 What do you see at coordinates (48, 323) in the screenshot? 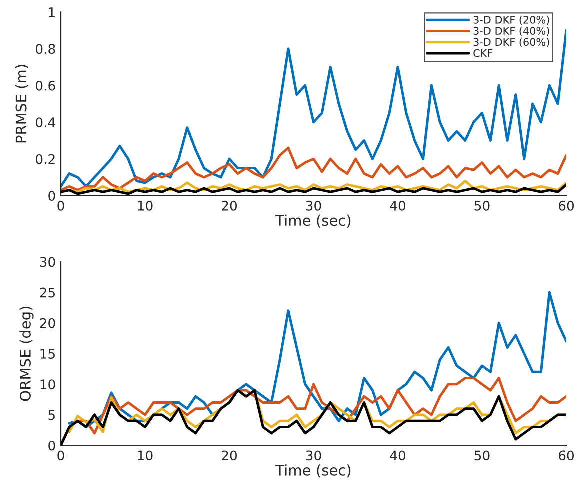
I see `y-tick-label: 20` at bounding box center [48, 323].